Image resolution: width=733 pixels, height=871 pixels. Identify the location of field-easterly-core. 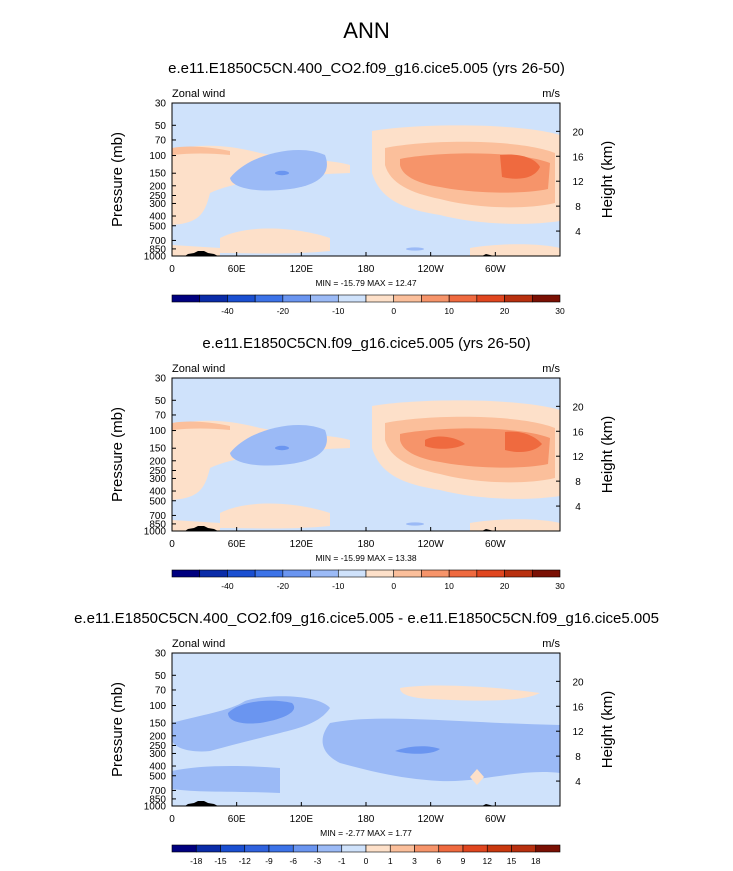
(282, 448).